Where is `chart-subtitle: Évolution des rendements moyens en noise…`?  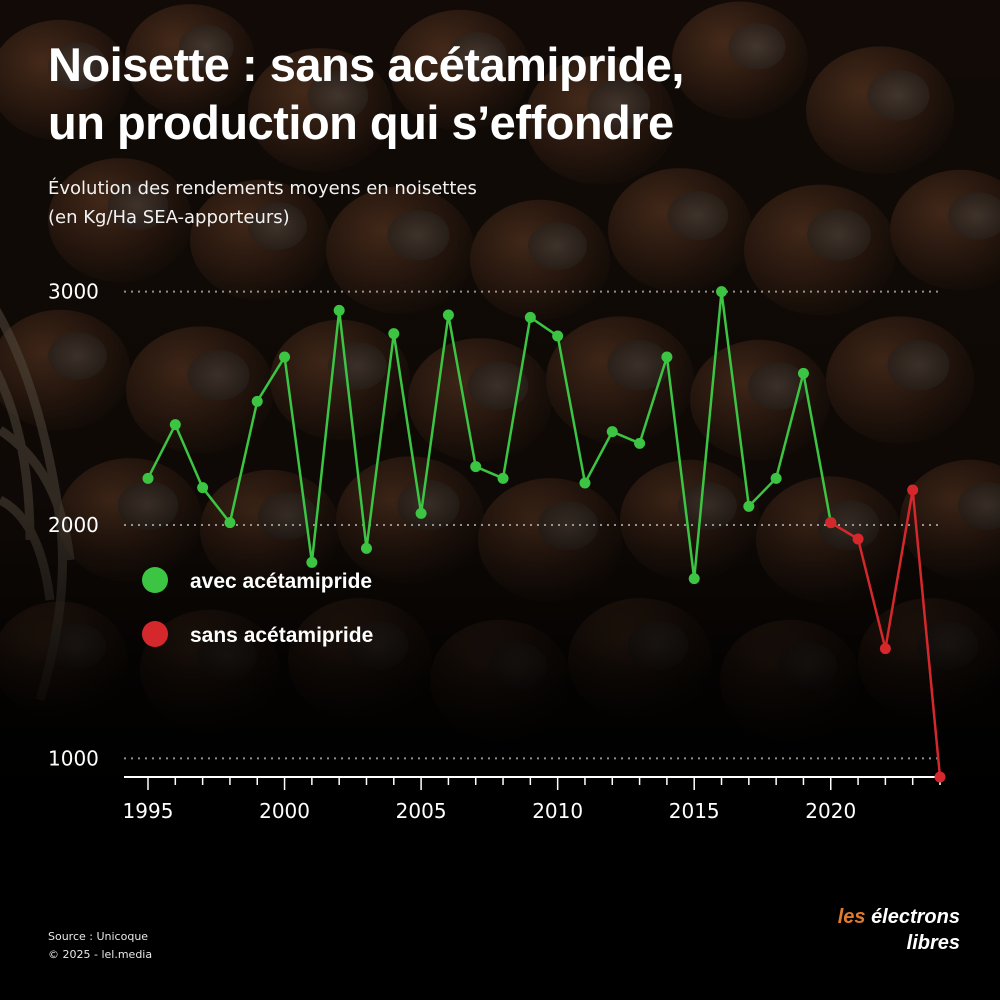 chart-subtitle: Évolution des rendements moyens en noise… is located at coordinates (262, 203).